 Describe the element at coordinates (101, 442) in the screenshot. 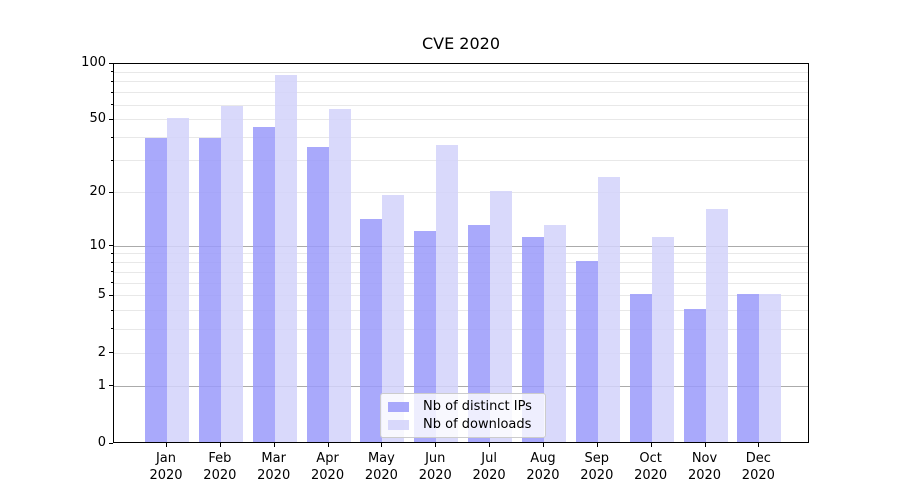

I see `y-tick-label: 0` at that location.